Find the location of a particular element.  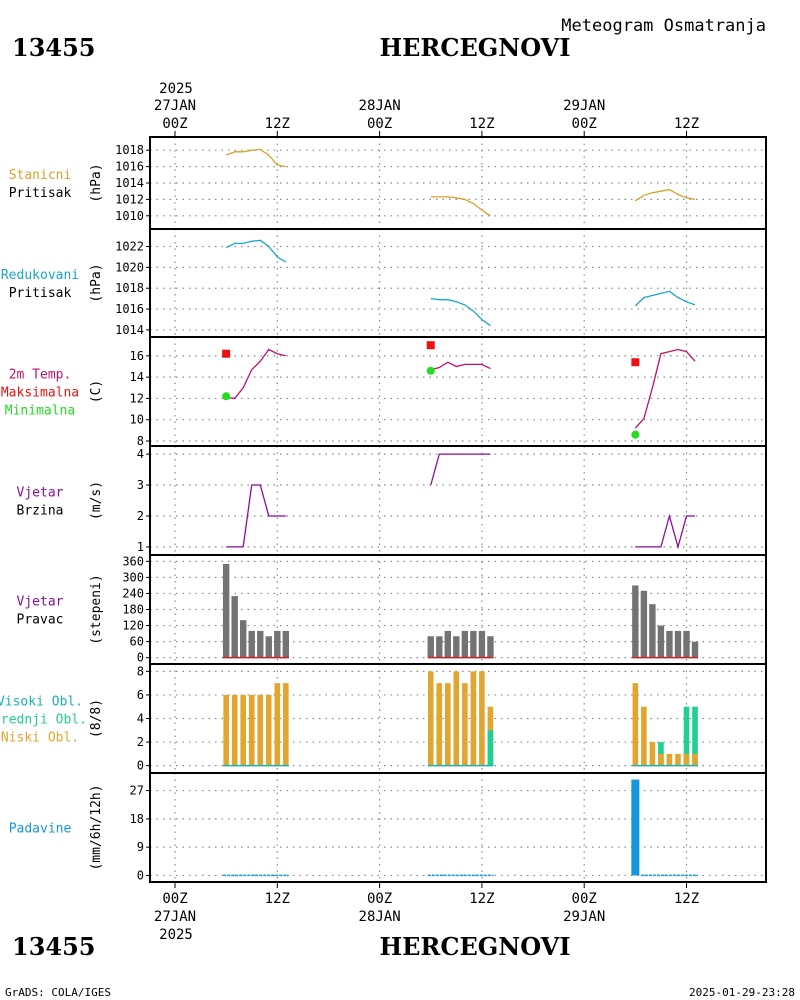

chart-subtitle: Meteogram Osmatranja is located at coordinates (663, 26).